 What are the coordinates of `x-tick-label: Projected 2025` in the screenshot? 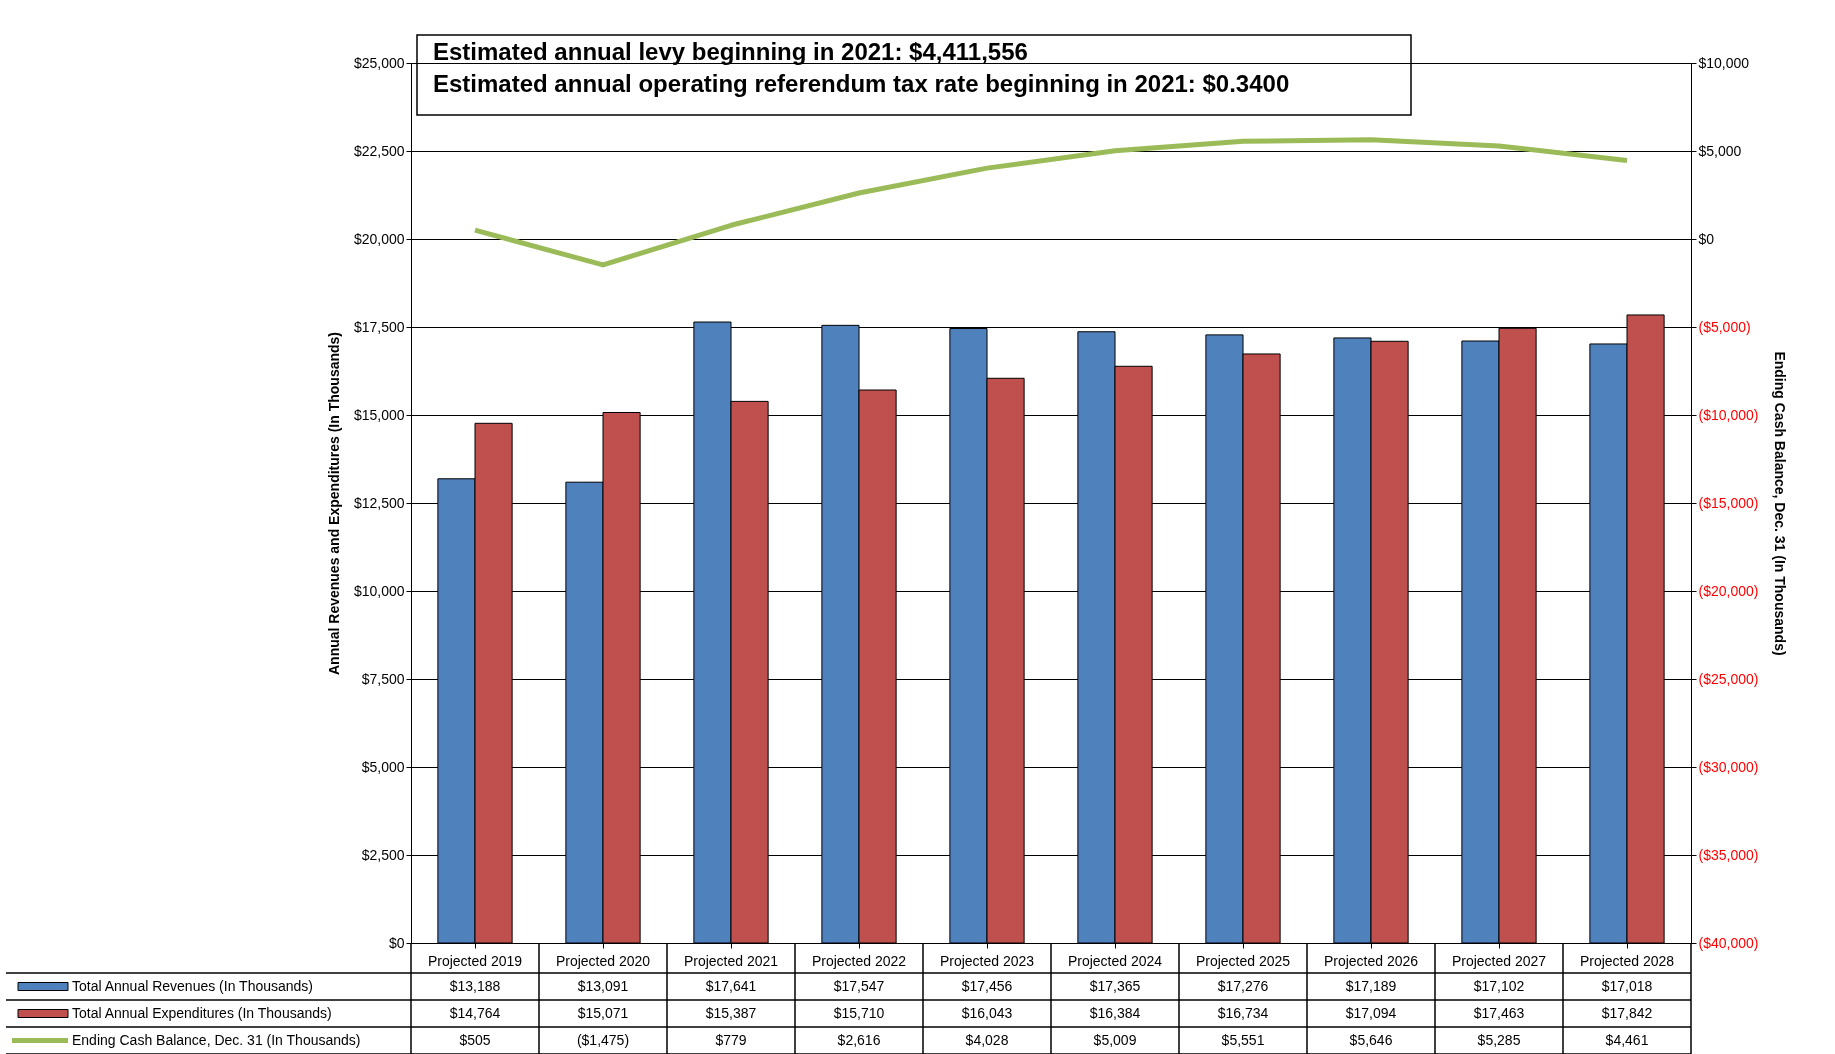 It's located at (1243, 960).